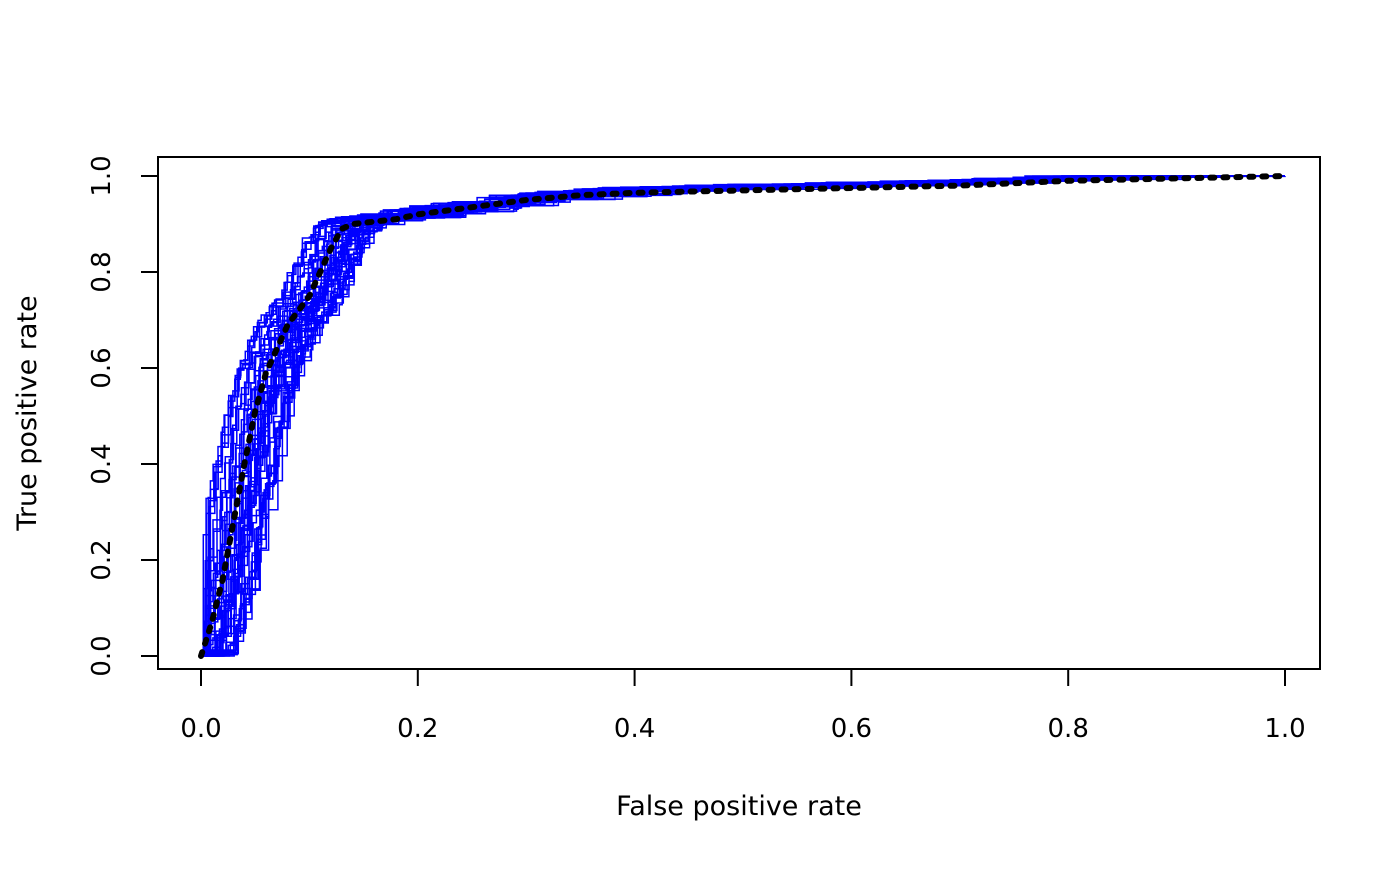  Describe the element at coordinates (1068, 729) in the screenshot. I see `x-tick-label: 0.8` at that location.